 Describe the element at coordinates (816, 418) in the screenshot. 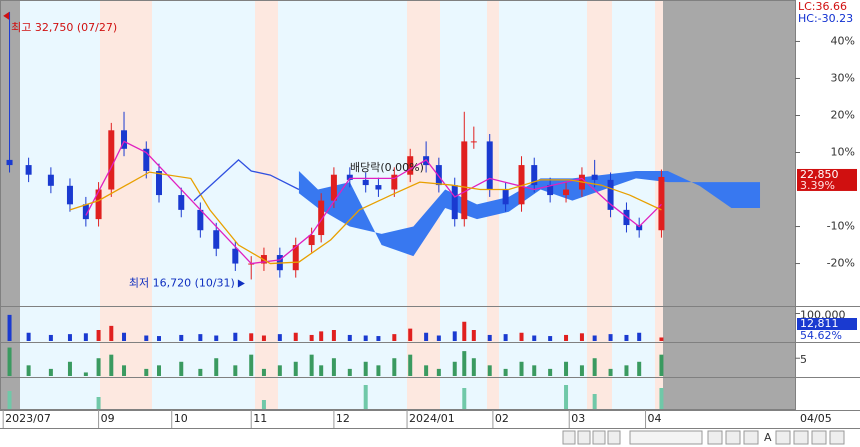

I see `end-date: 04/05` at that location.